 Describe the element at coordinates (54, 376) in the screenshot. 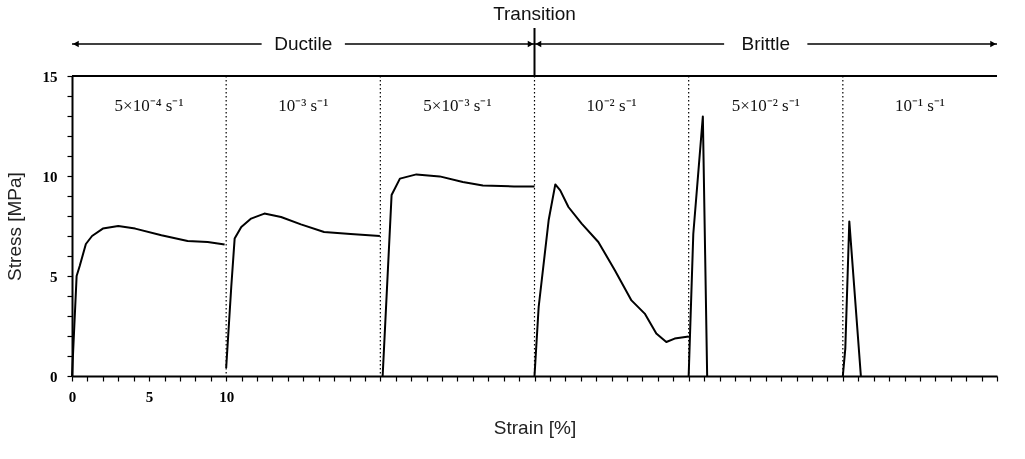

I see `y-tick-label: 0` at that location.